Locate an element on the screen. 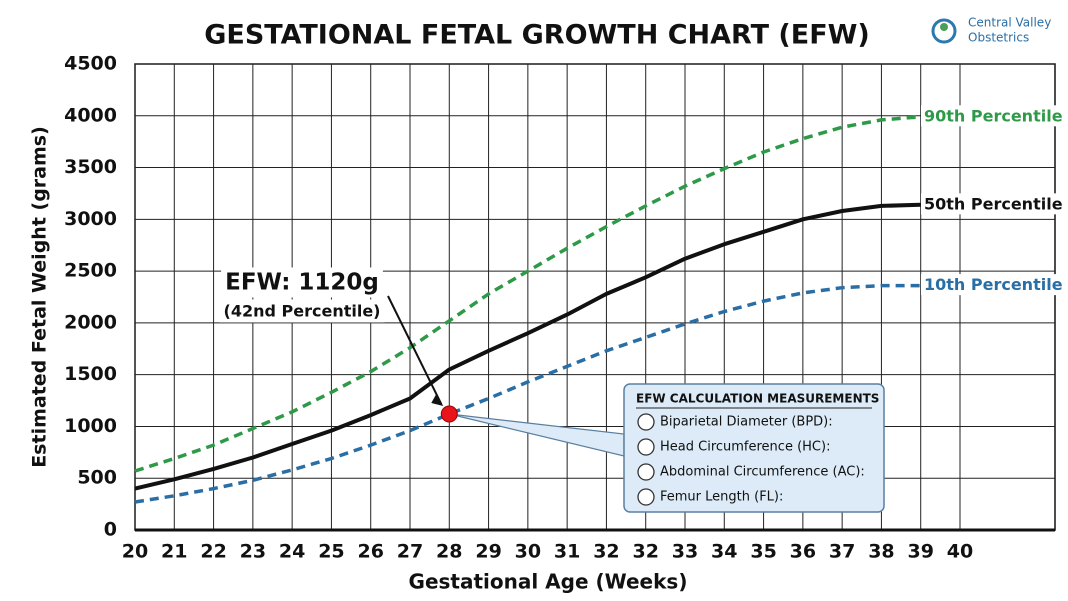 This screenshot has width=1068, height=601. x-tick-label: 28 is located at coordinates (449, 552).